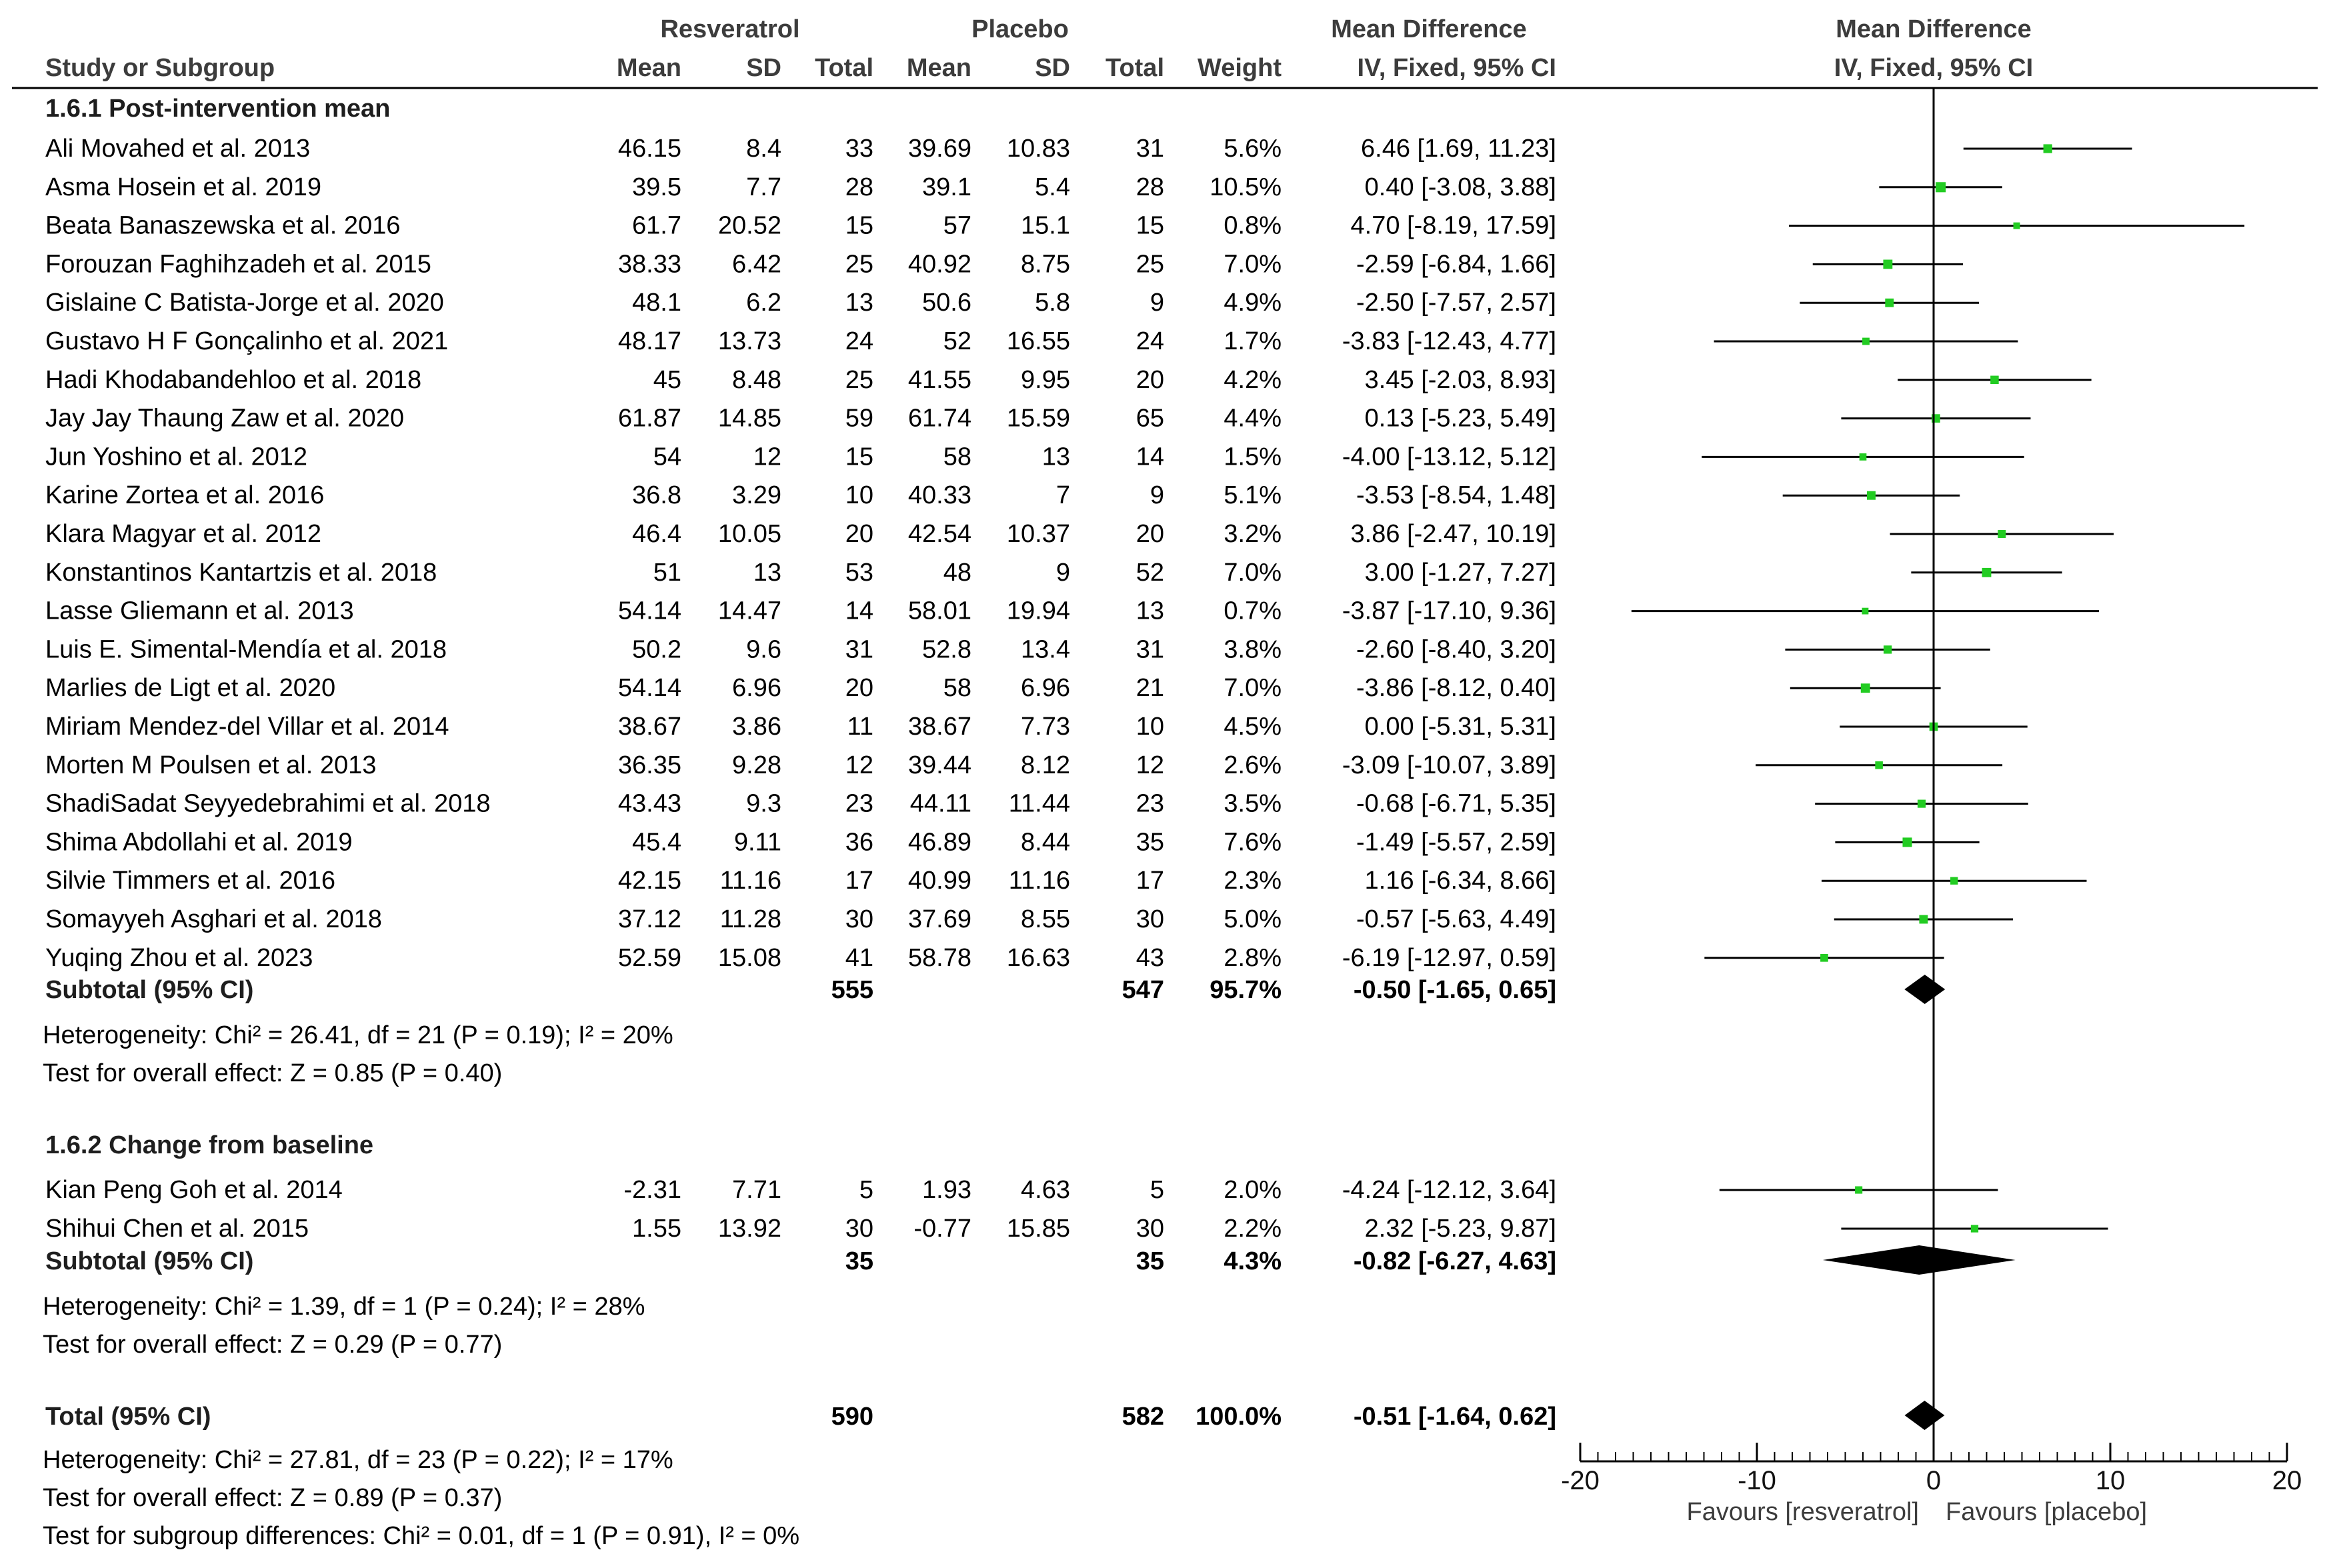 The height and width of the screenshot is (1568, 2331). What do you see at coordinates (268, 804) in the screenshot?
I see `study-name: ShadiSadat Seyyedebrahimi et al. 2018` at bounding box center [268, 804].